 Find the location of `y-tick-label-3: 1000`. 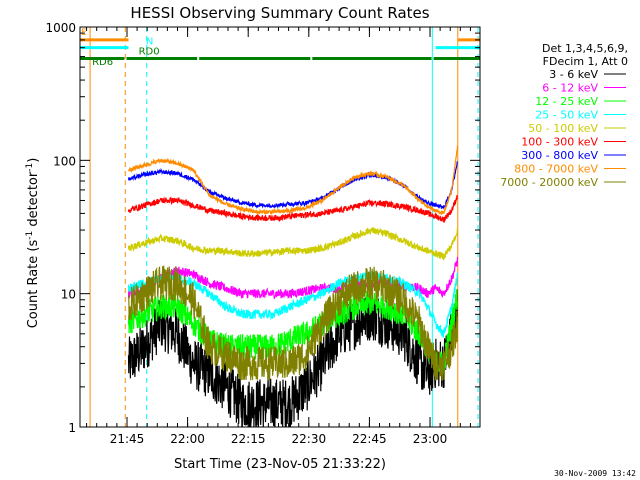

y-tick-label-3: 1000 is located at coordinates (60, 28).